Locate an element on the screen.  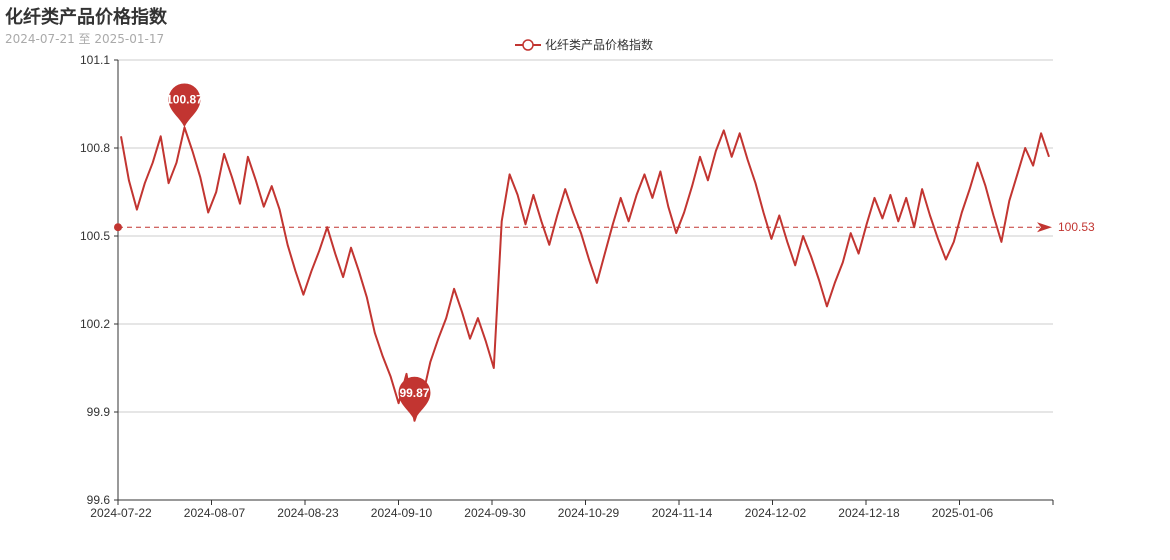
chart-subtitle: 2024-07-21 至 2025-01-17 is located at coordinates (85, 39).